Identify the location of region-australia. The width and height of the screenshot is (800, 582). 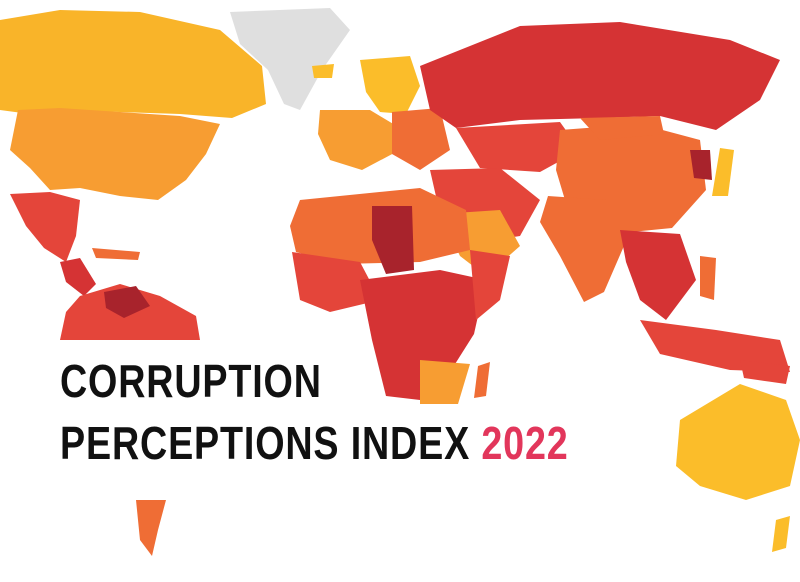
(738, 442).